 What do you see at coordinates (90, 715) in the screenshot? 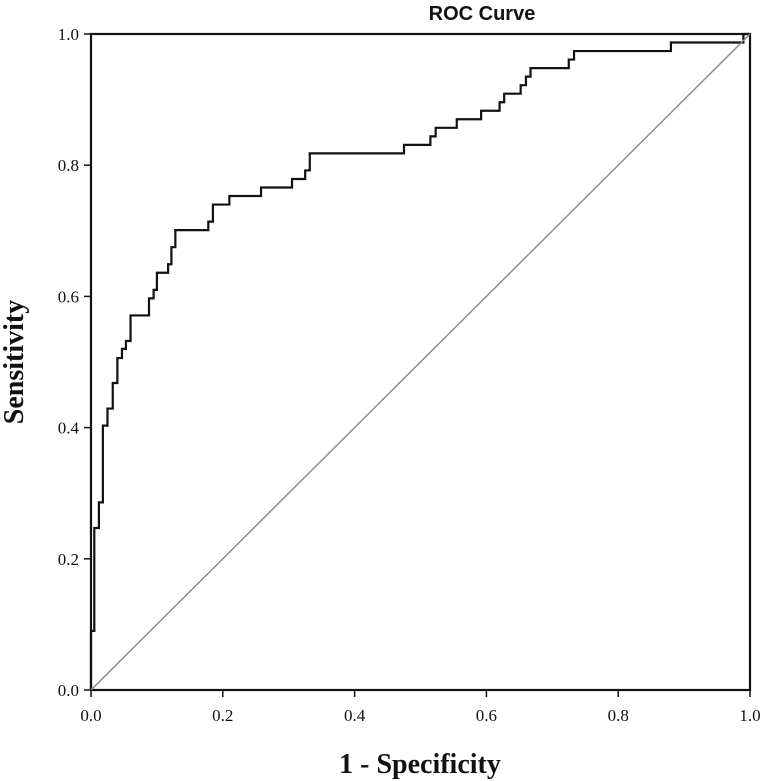
I see `x-tick-label: 0.0` at bounding box center [90, 715].